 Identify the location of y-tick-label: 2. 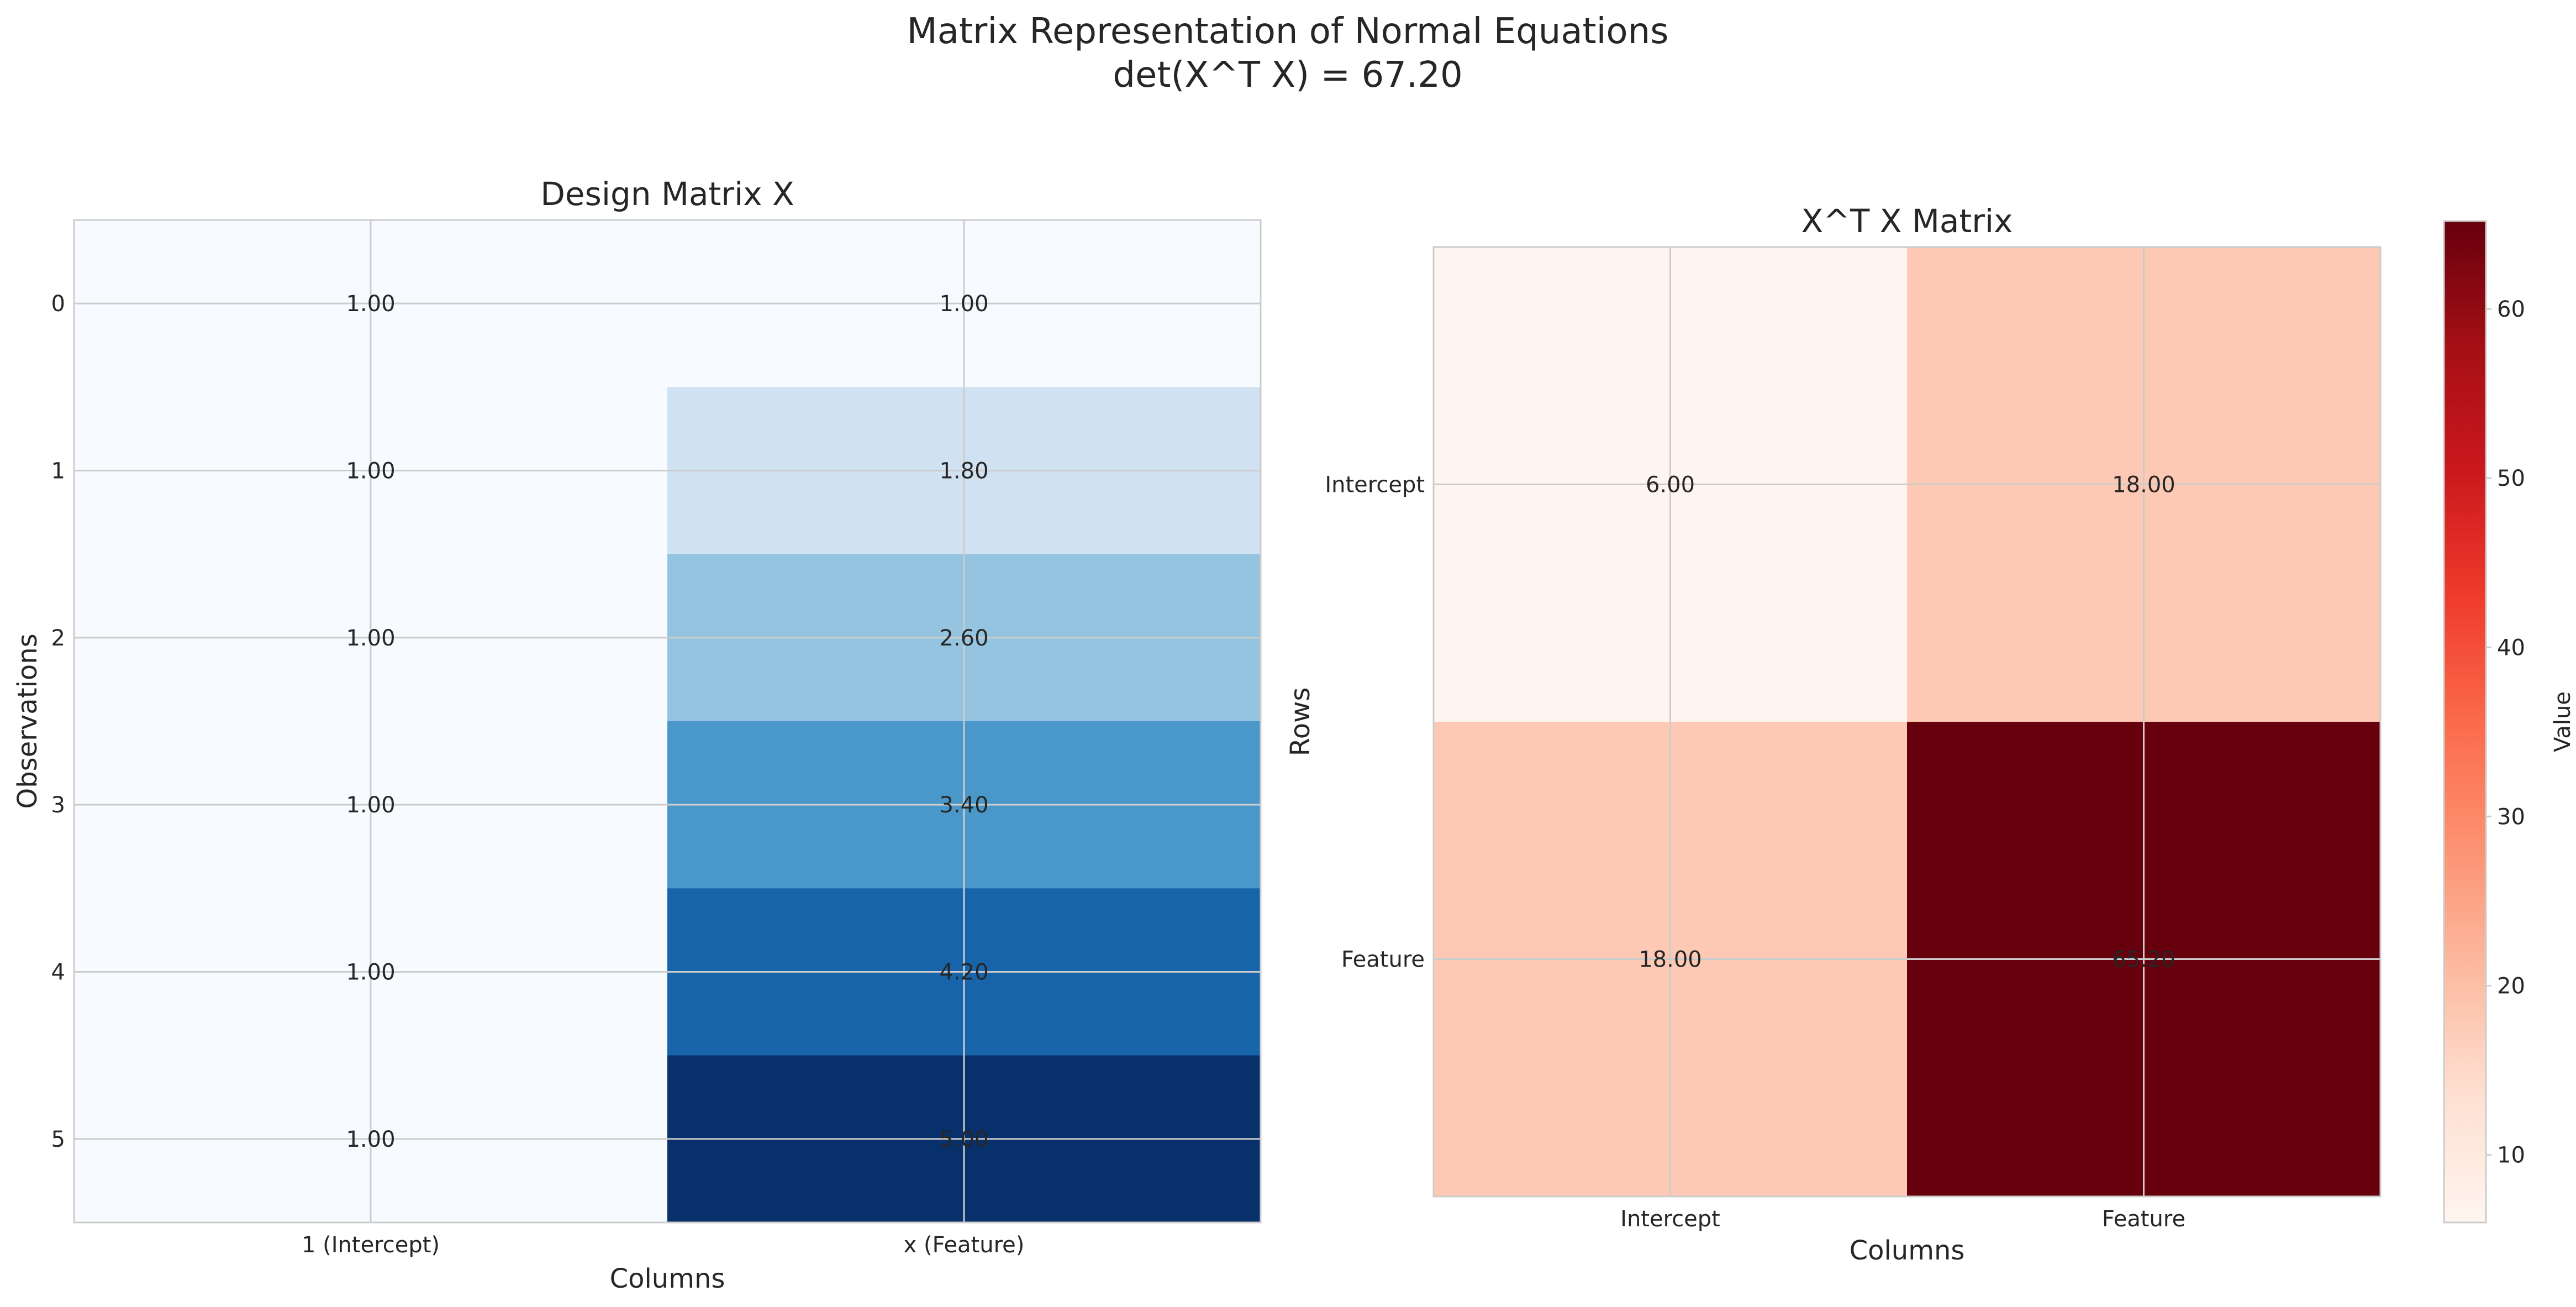
(58, 638).